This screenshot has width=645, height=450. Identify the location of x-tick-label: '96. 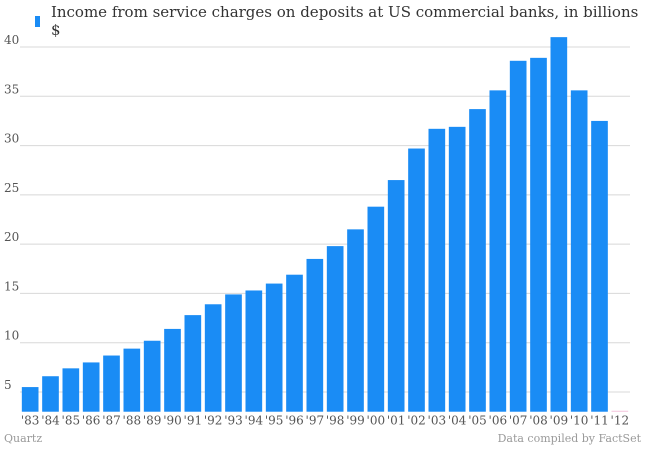
(294, 421).